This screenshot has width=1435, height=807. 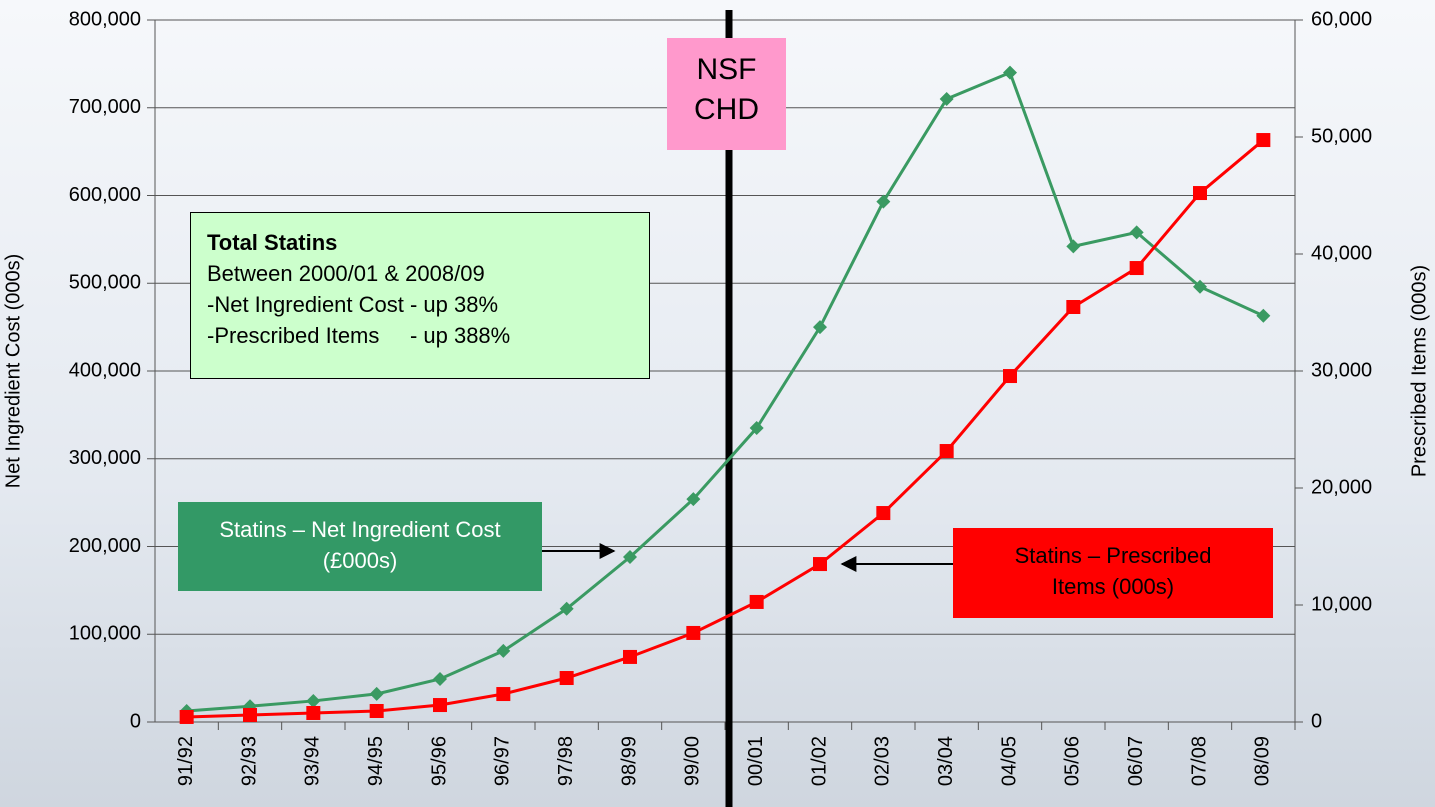 I want to click on x-tick-label: 03/04, so click(x=946, y=761).